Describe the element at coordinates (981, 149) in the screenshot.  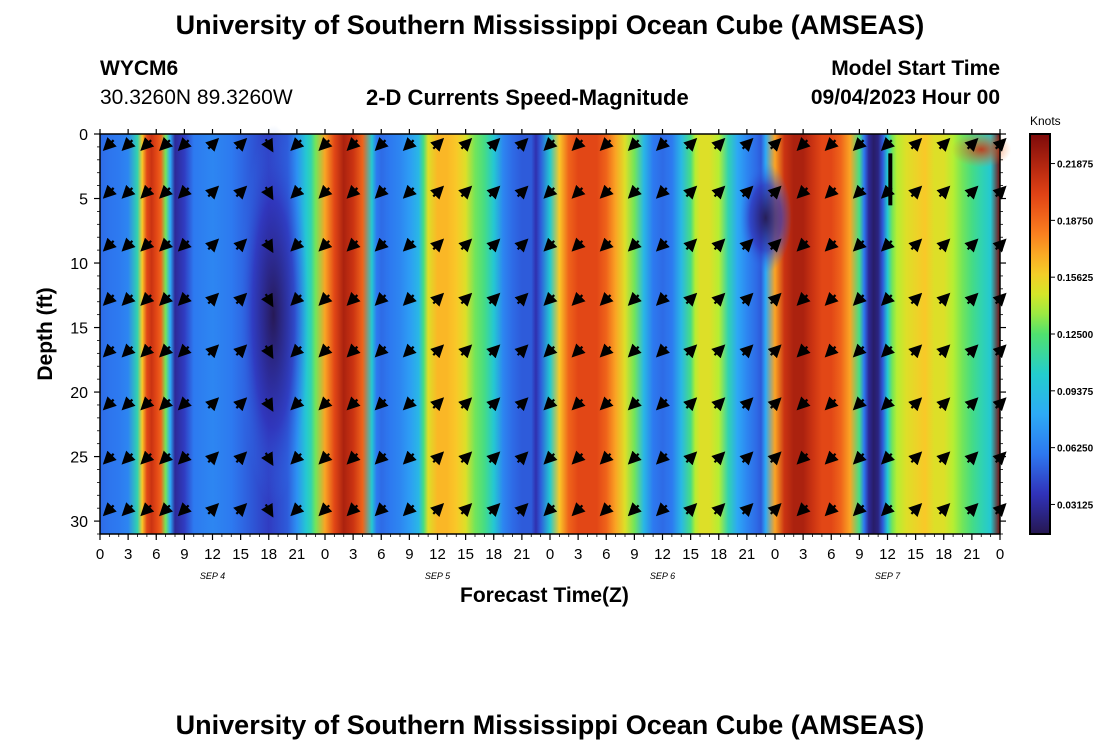
I see `surface-high-speed-patch` at that location.